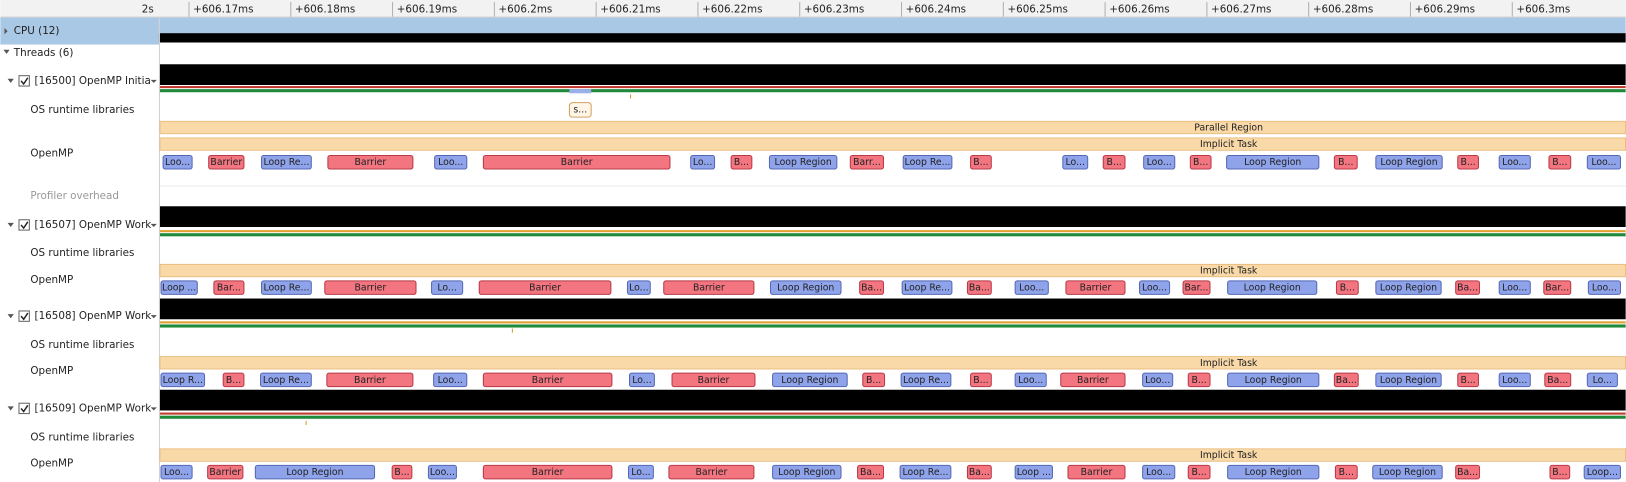 The height and width of the screenshot is (482, 1626). What do you see at coordinates (6, 31) in the screenshot?
I see `expand-arrow` at bounding box center [6, 31].